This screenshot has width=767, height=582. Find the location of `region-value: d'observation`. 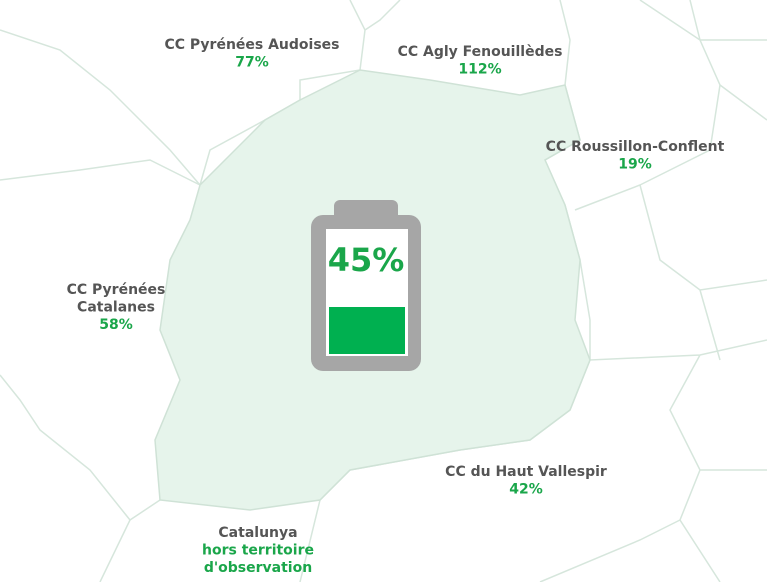

region-value: d'observation is located at coordinates (258, 568).